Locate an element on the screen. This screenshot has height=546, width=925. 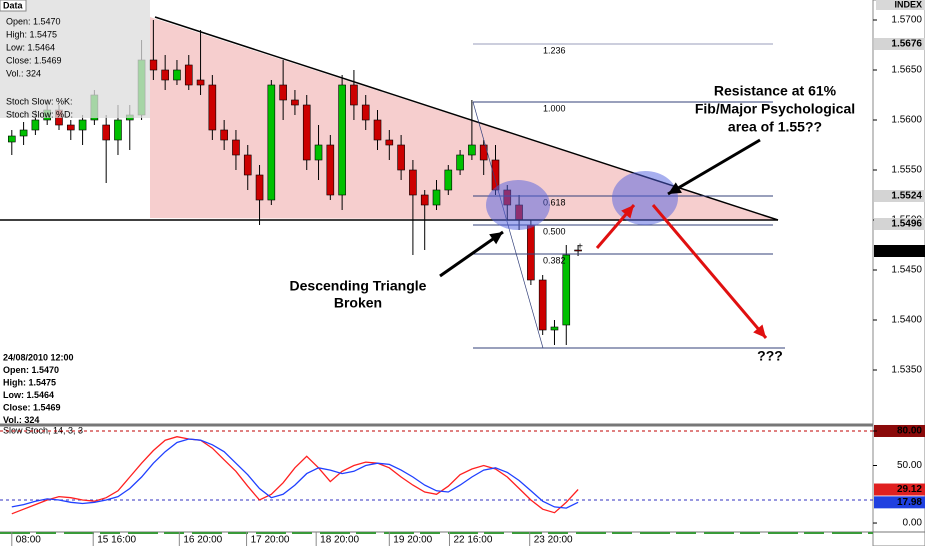
annotation: area of 1.55?? is located at coordinates (775, 127).